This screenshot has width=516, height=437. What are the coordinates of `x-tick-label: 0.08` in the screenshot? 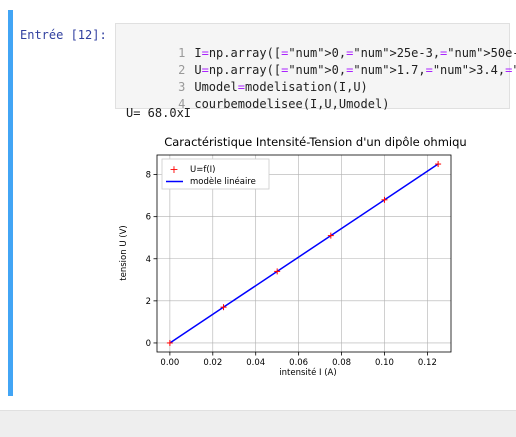 It's located at (341, 363).